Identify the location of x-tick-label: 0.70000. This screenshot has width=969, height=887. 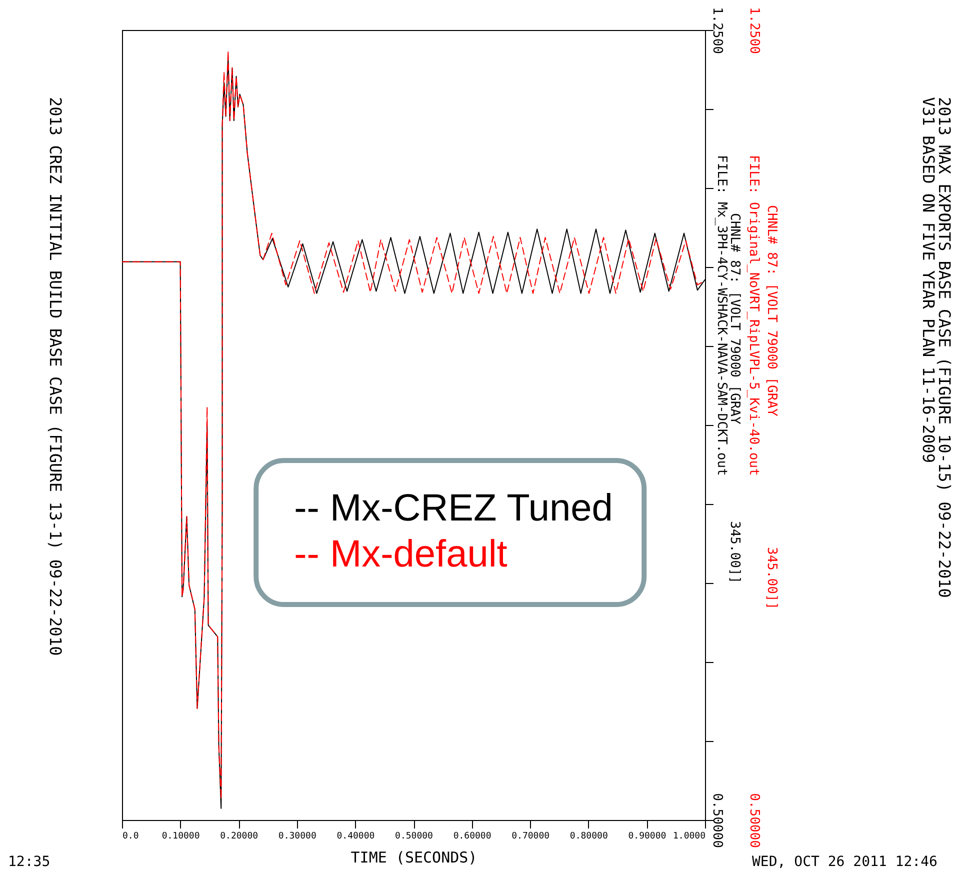
(531, 837).